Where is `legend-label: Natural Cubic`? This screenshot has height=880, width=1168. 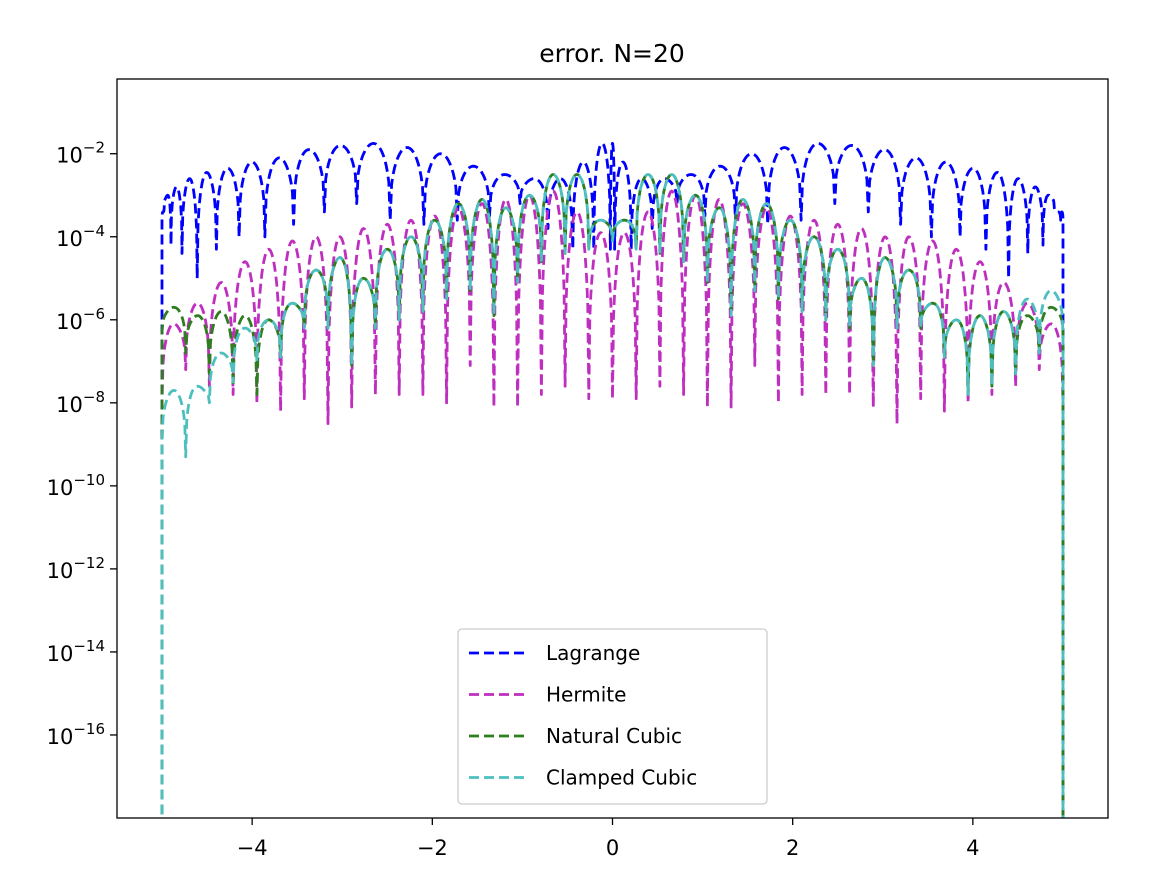
legend-label: Natural Cubic is located at coordinates (614, 736).